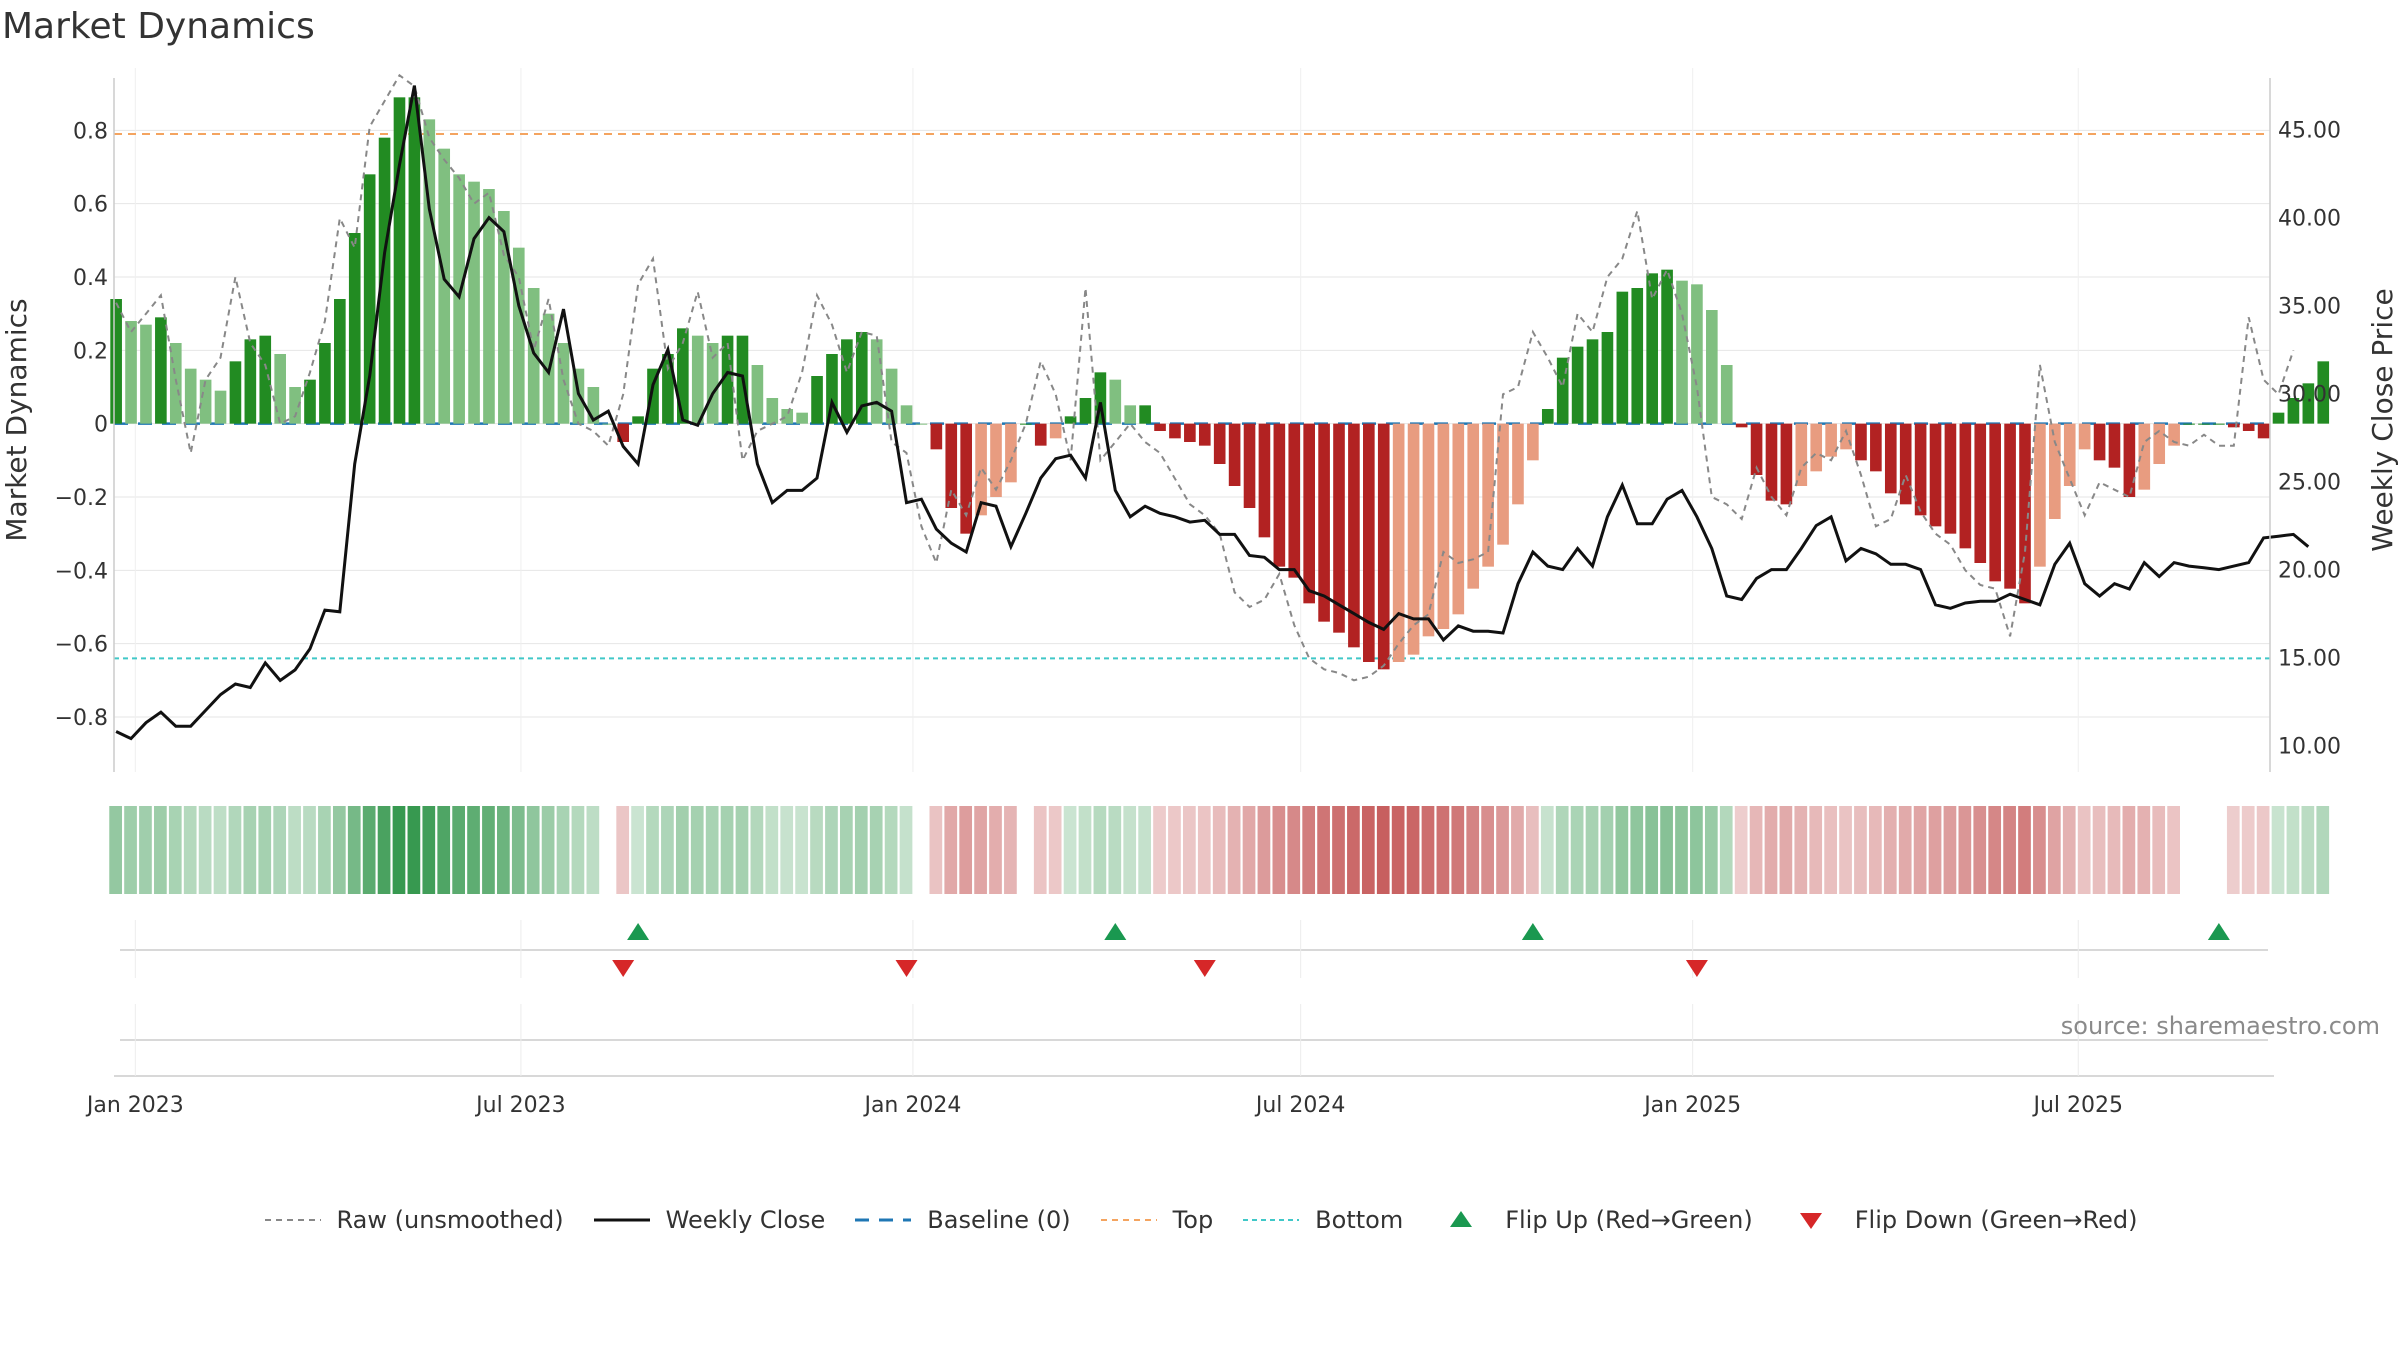 This screenshot has width=2400, height=1350. I want to click on y-tick-label: 0.2, so click(90, 351).